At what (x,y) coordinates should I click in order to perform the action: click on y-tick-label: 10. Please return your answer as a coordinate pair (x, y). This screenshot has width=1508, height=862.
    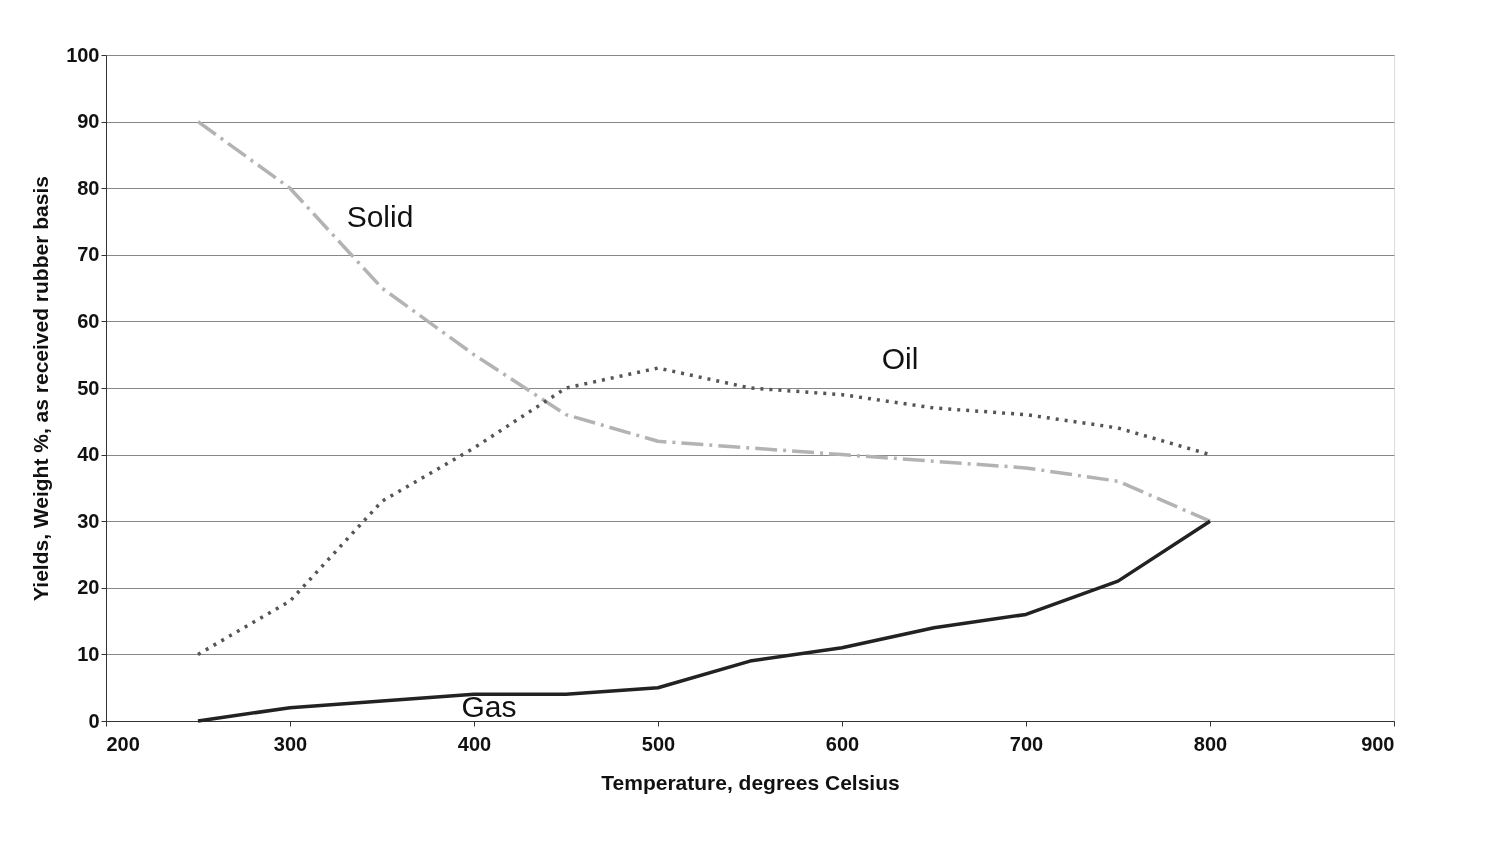
    Looking at the image, I should click on (88, 653).